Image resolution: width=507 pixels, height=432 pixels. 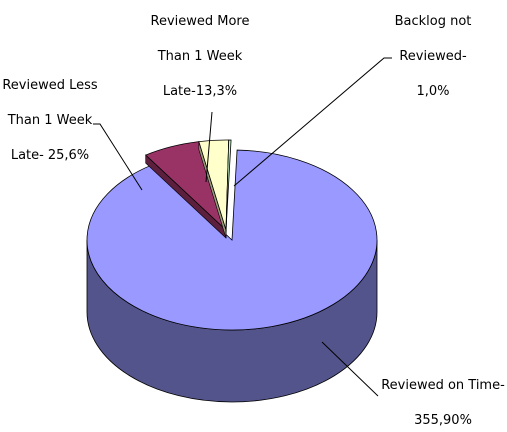 What do you see at coordinates (433, 91) in the screenshot?
I see `value-label: 1,0%` at bounding box center [433, 91].